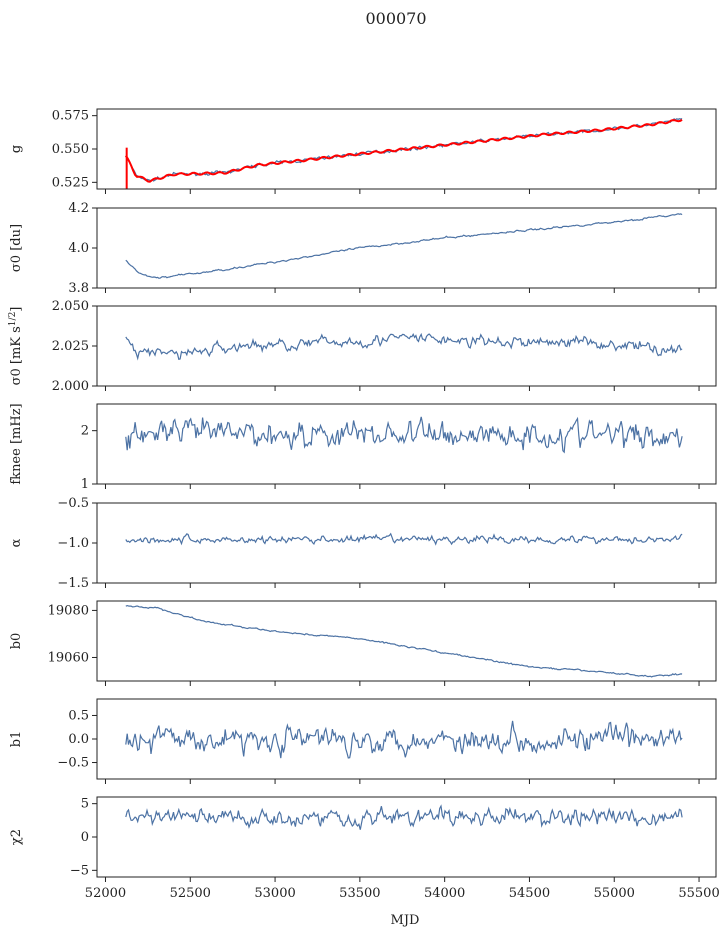  I want to click on y-tick-label-alpha: −1.0, so click(73, 543).